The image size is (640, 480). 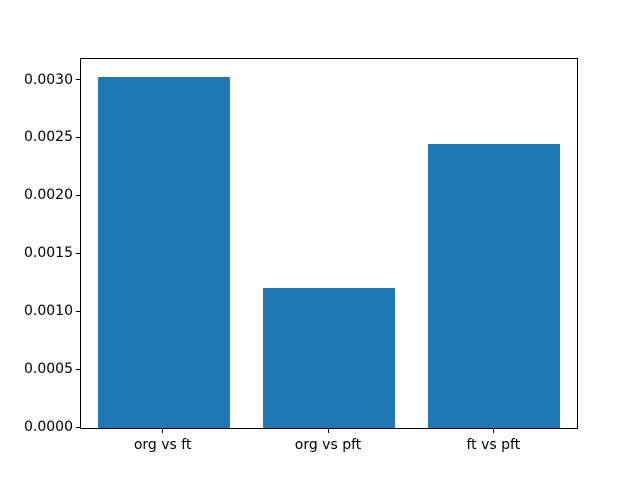 What do you see at coordinates (48, 369) in the screenshot?
I see `y-tick-label: 0.0005` at bounding box center [48, 369].